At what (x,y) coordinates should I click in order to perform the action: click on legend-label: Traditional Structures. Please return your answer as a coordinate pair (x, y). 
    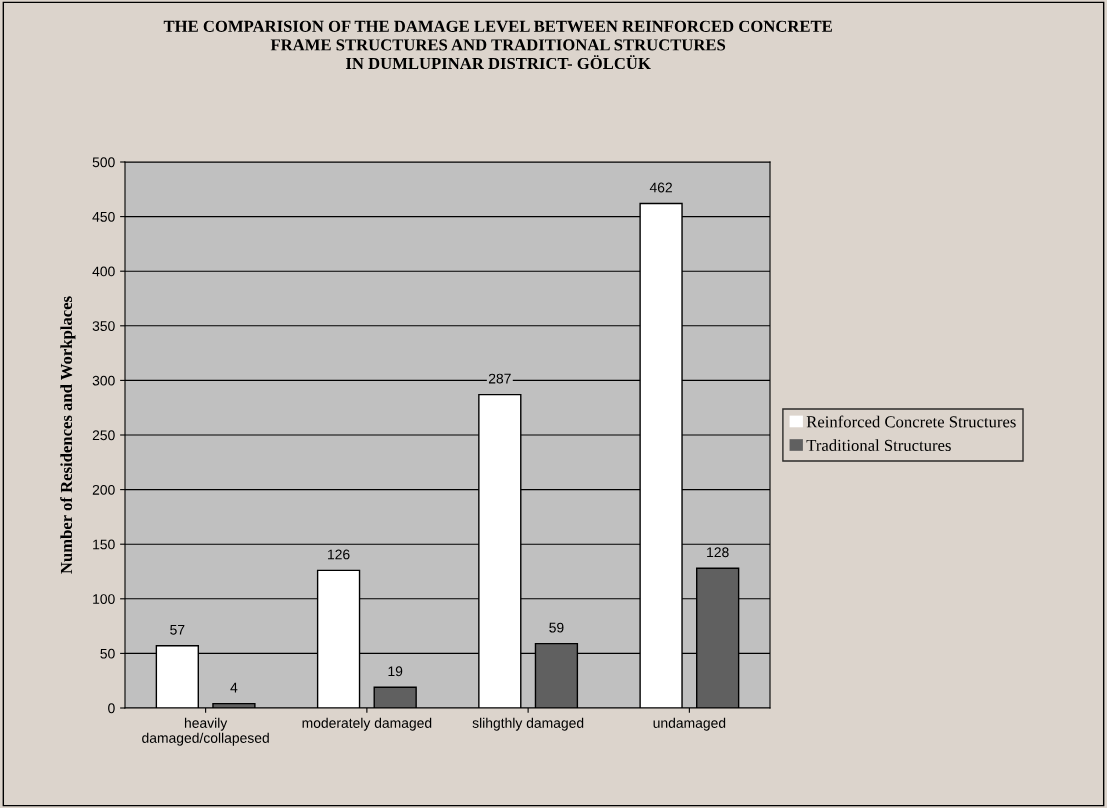
    Looking at the image, I should click on (878, 445).